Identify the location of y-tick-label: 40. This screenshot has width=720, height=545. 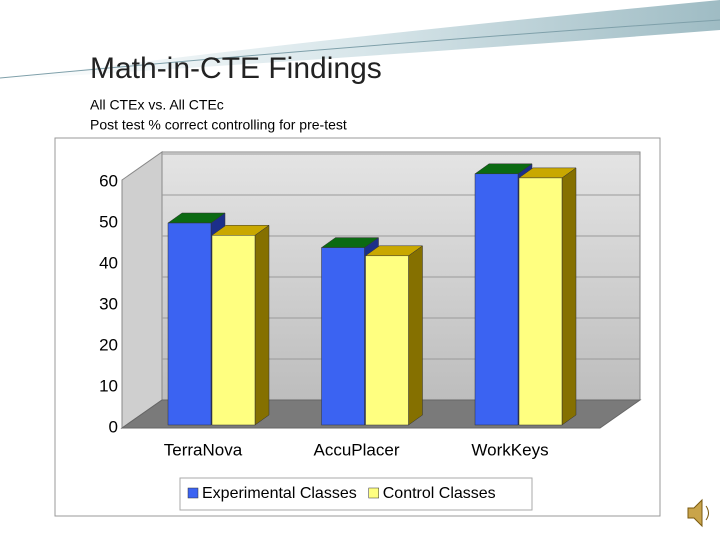
(108, 262).